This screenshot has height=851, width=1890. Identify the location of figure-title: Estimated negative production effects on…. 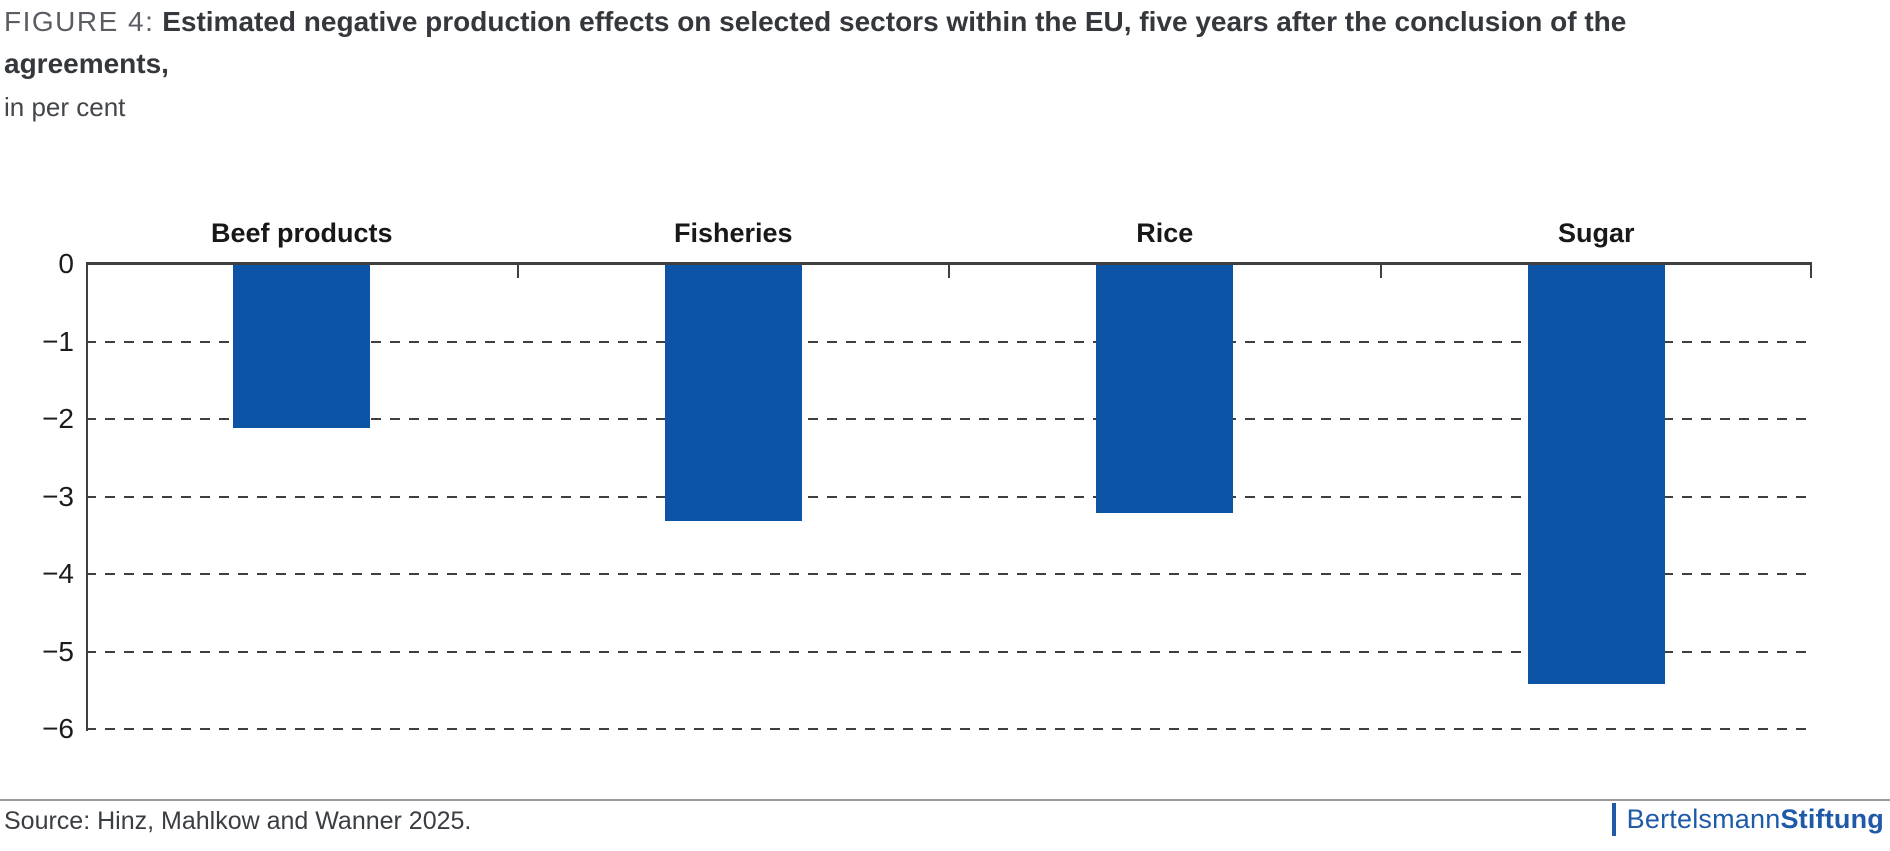
(815, 42).